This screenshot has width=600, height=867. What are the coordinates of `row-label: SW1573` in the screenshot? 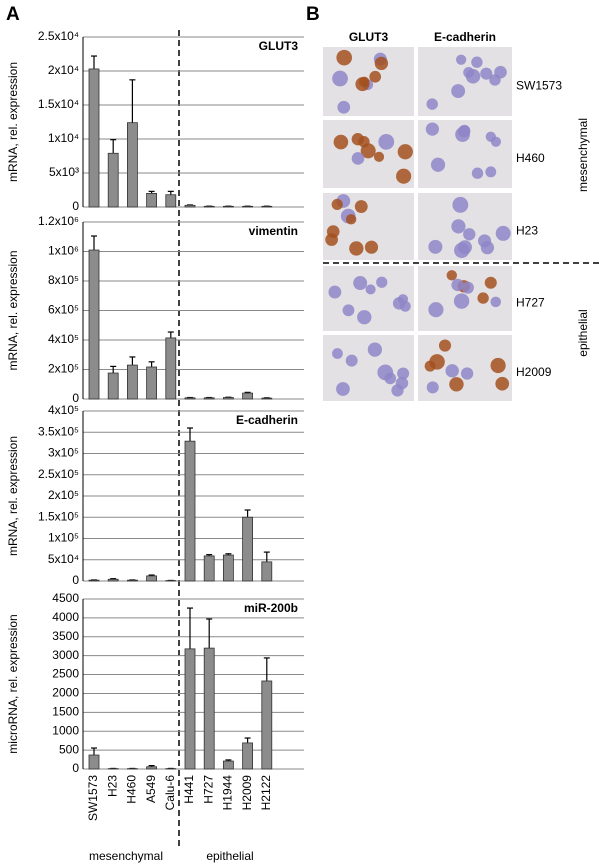 It's located at (539, 86).